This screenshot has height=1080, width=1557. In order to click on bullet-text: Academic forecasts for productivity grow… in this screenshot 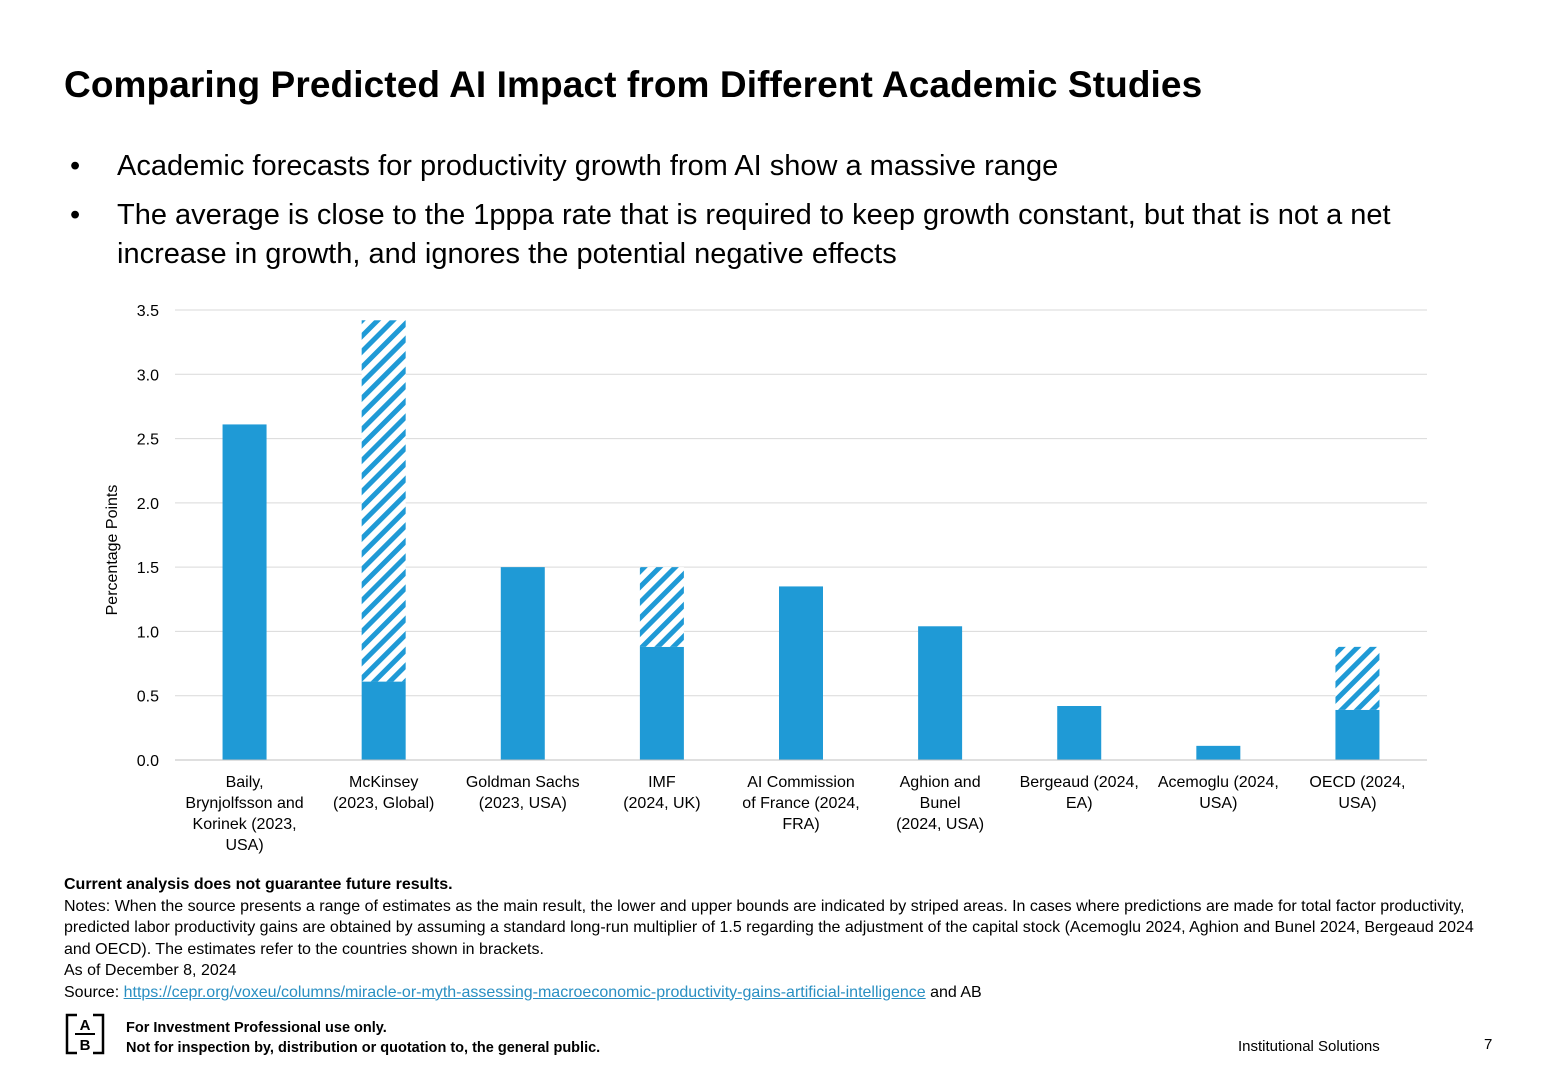, I will do `click(588, 166)`.